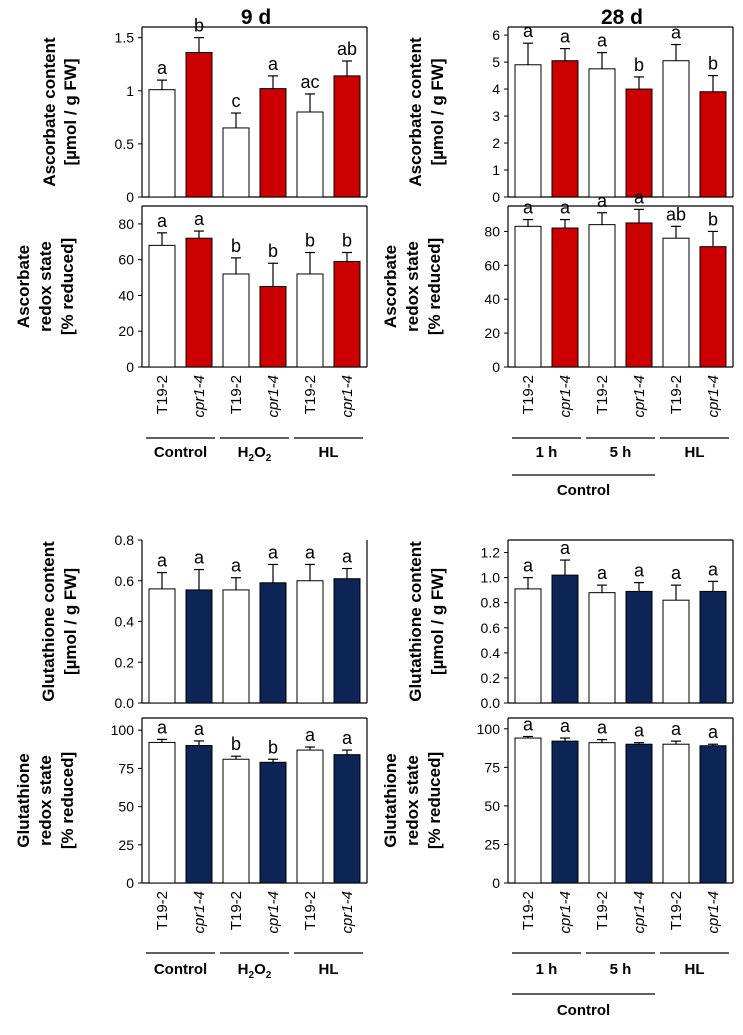 The height and width of the screenshot is (1035, 743). What do you see at coordinates (255, 454) in the screenshot?
I see `group-label: H2O2` at bounding box center [255, 454].